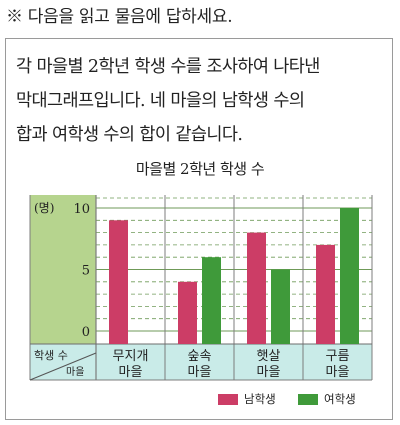 The width and height of the screenshot is (400, 425). I want to click on y-tick-label: 0, so click(86, 332).